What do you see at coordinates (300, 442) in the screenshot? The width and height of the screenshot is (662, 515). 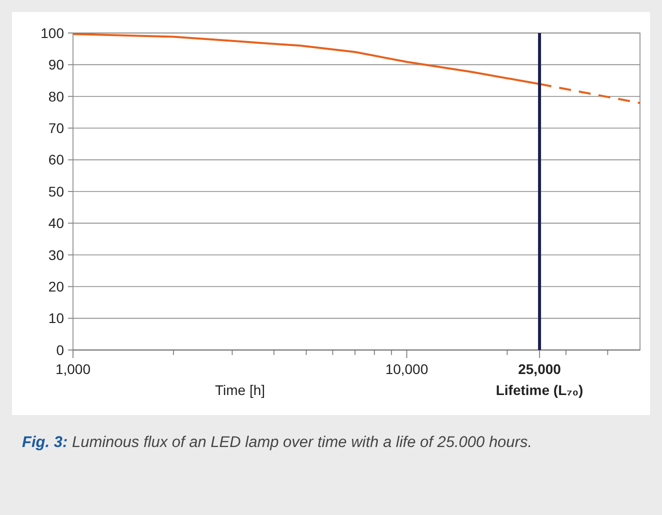 I see `text: Luminous flux of an LED lamp over time with a life of 25.000 hours.` at bounding box center [300, 442].